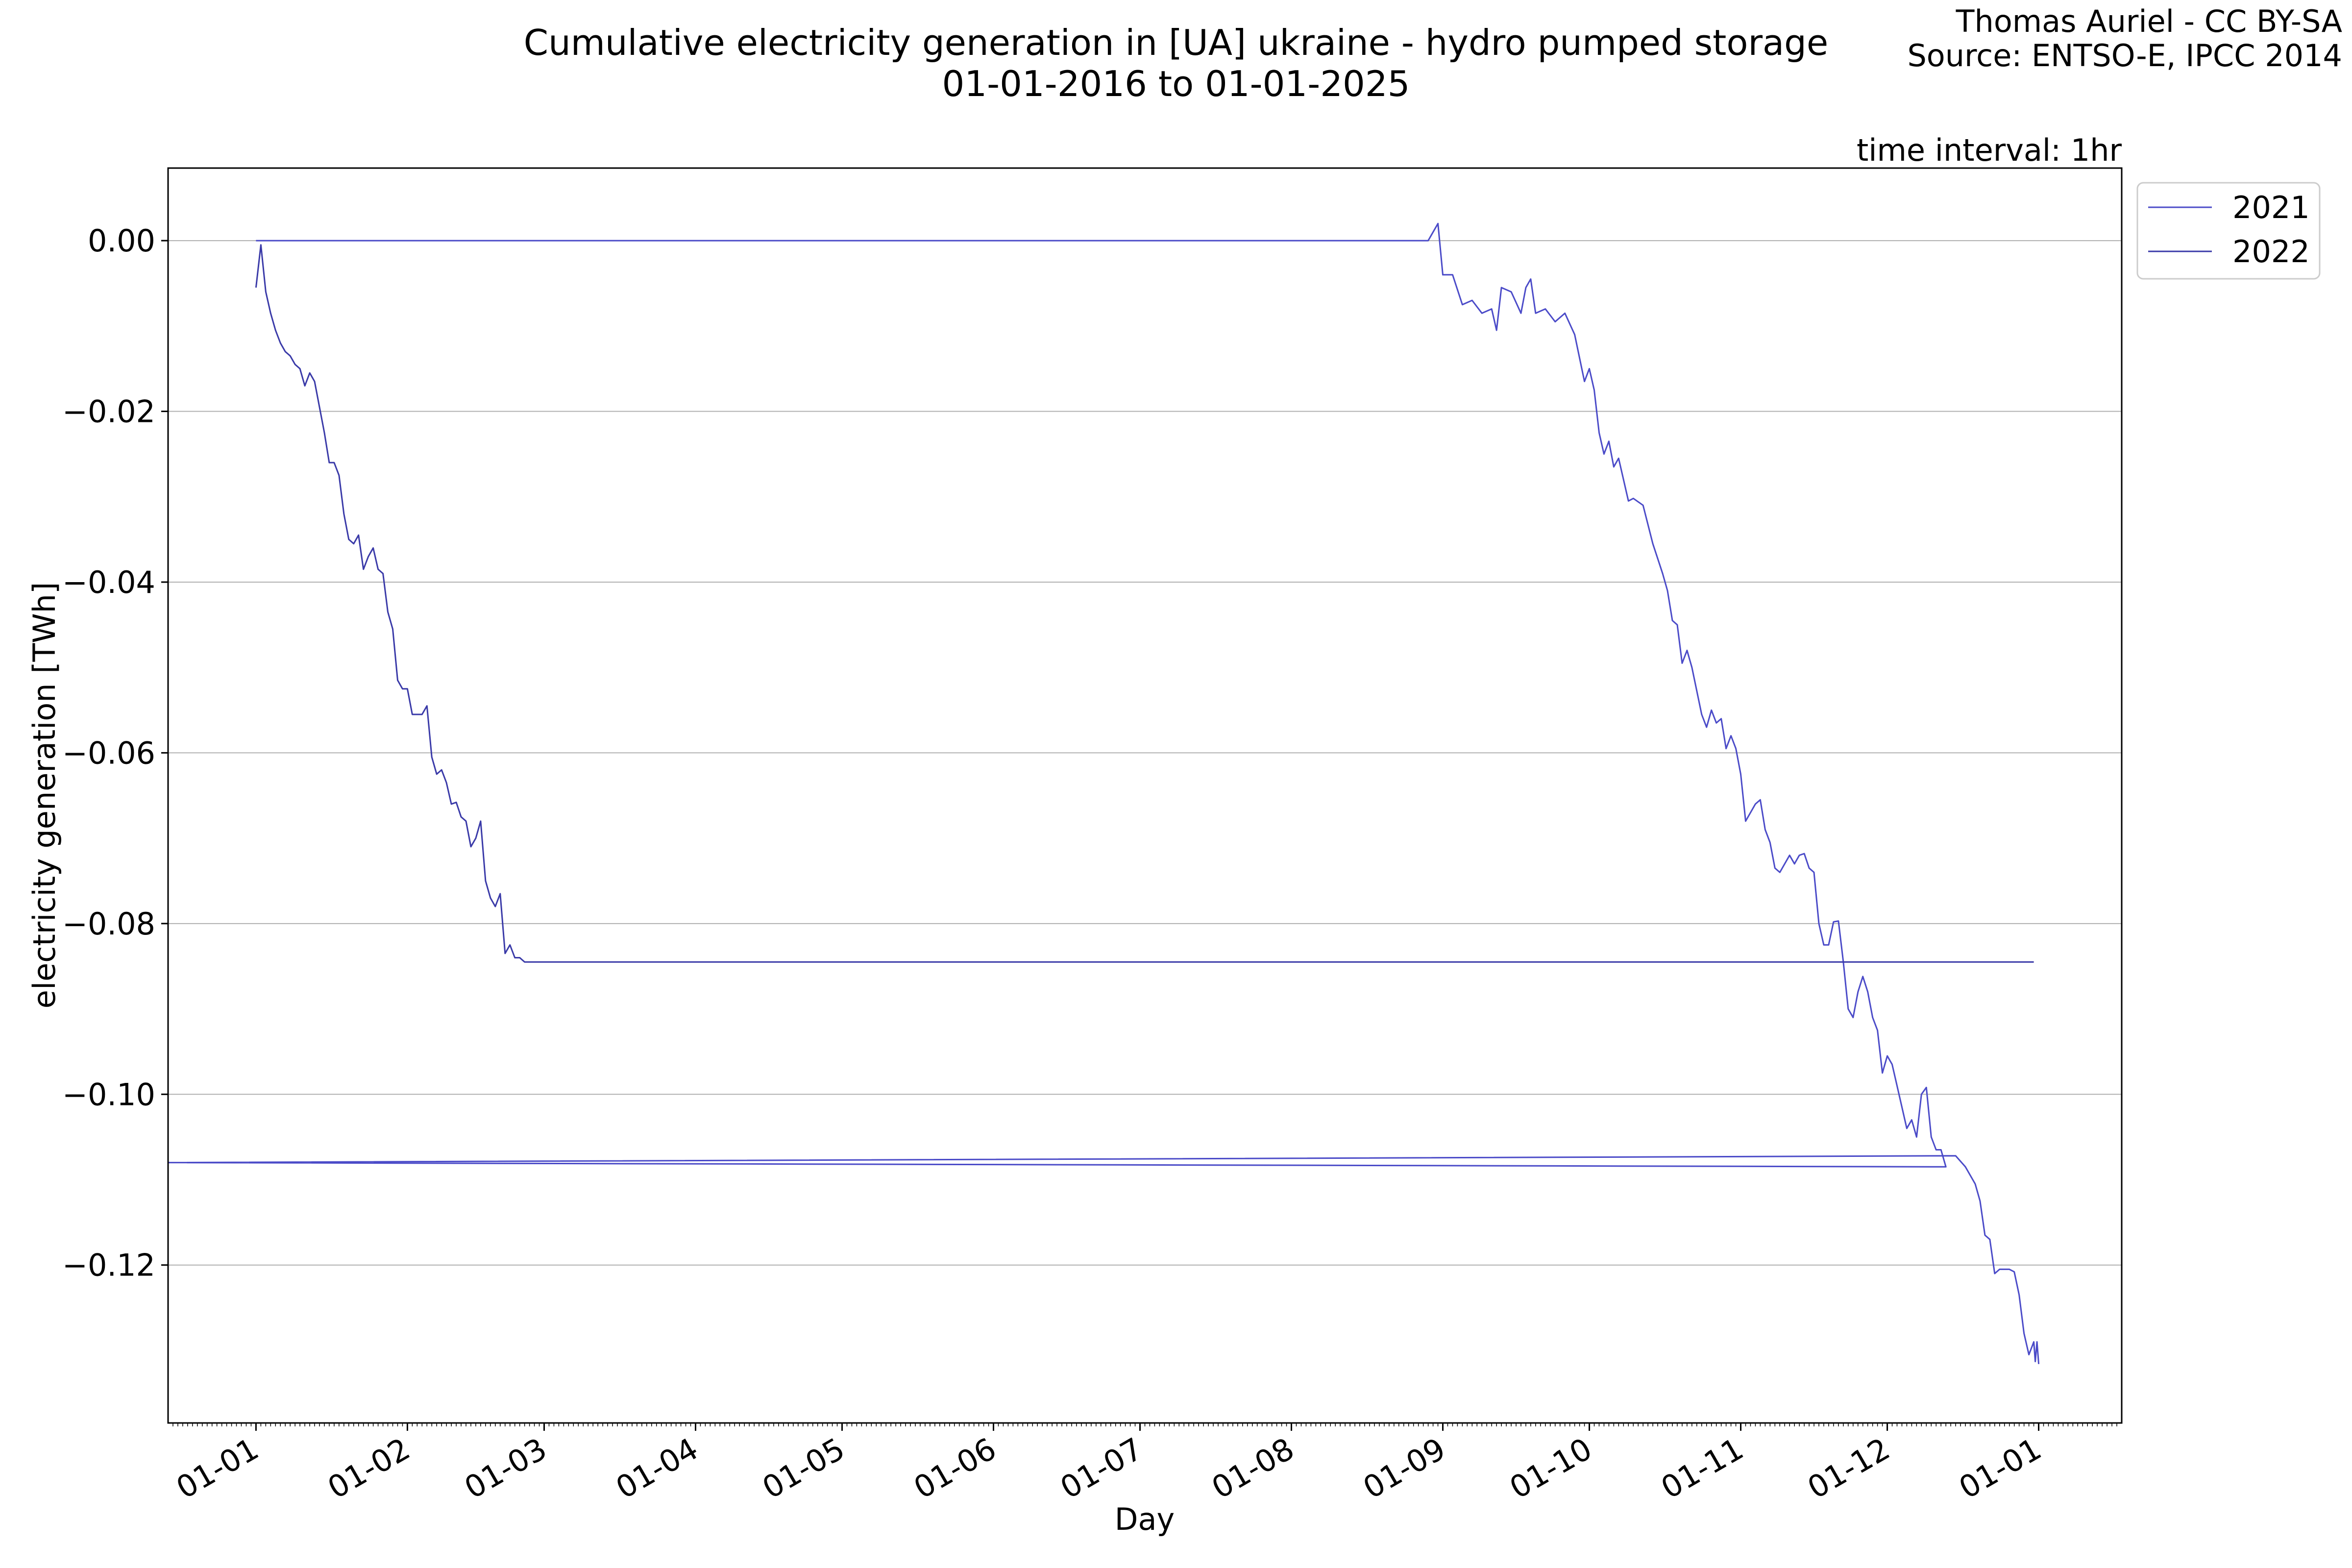 The height and width of the screenshot is (1568, 2352). Describe the element at coordinates (1145, 1519) in the screenshot. I see `x-axis-label: Day` at that location.